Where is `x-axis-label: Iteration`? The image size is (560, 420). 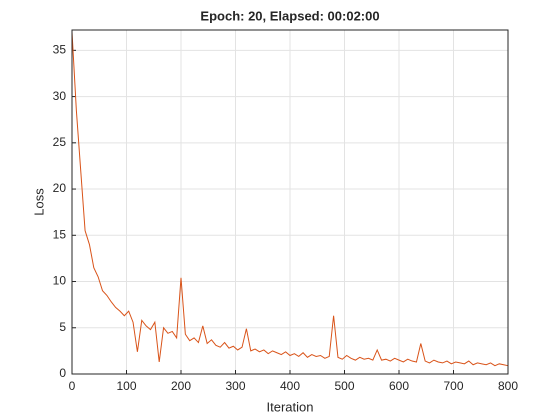 x-axis-label: Iteration is located at coordinates (290, 406).